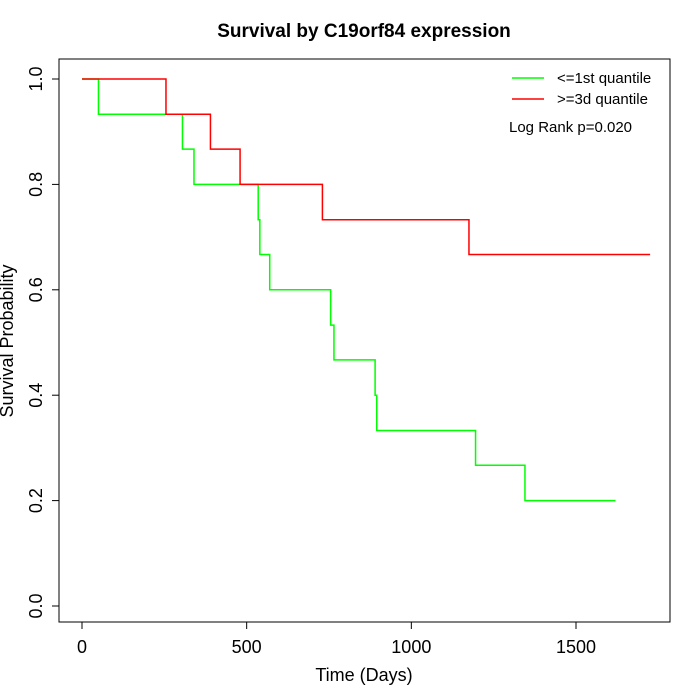 Image resolution: width=700 pixels, height=700 pixels. I want to click on legend-label-1: >=3d quantile, so click(602, 99).